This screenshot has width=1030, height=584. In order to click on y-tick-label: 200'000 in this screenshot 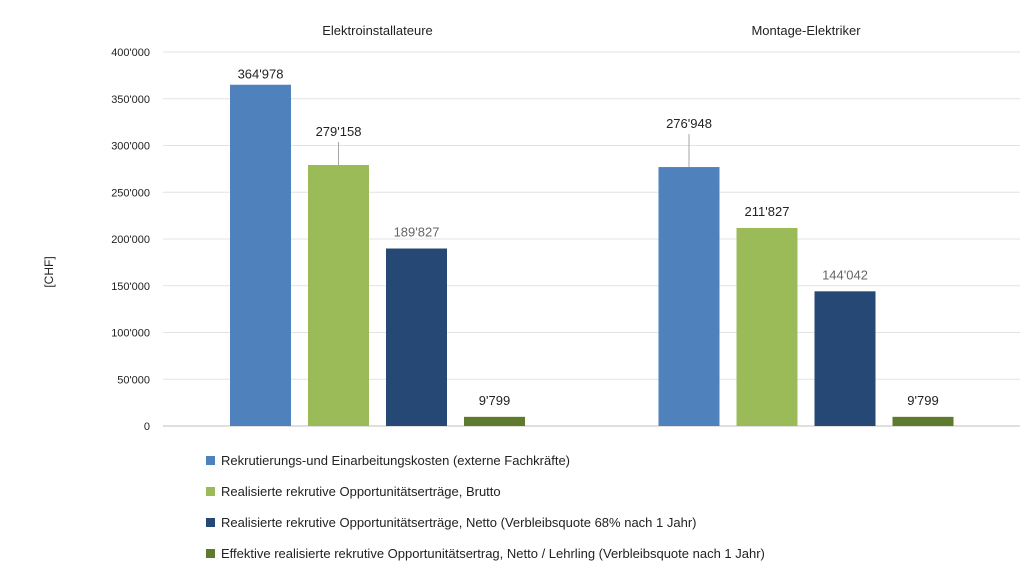, I will do `click(130, 240)`.